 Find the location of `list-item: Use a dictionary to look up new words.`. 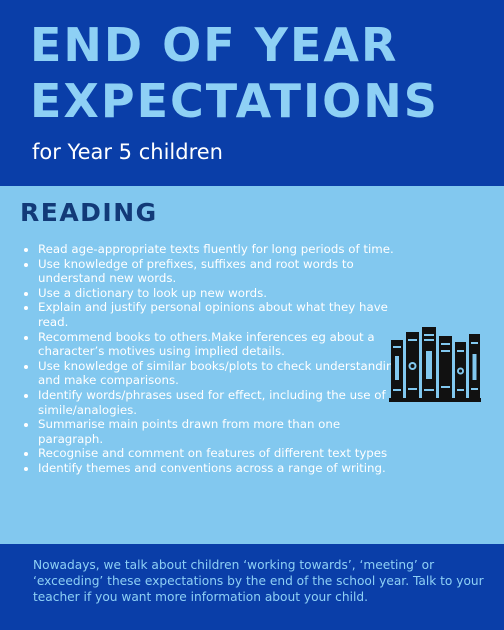

list-item: Use a dictionary to look up new words. is located at coordinates (220, 293).